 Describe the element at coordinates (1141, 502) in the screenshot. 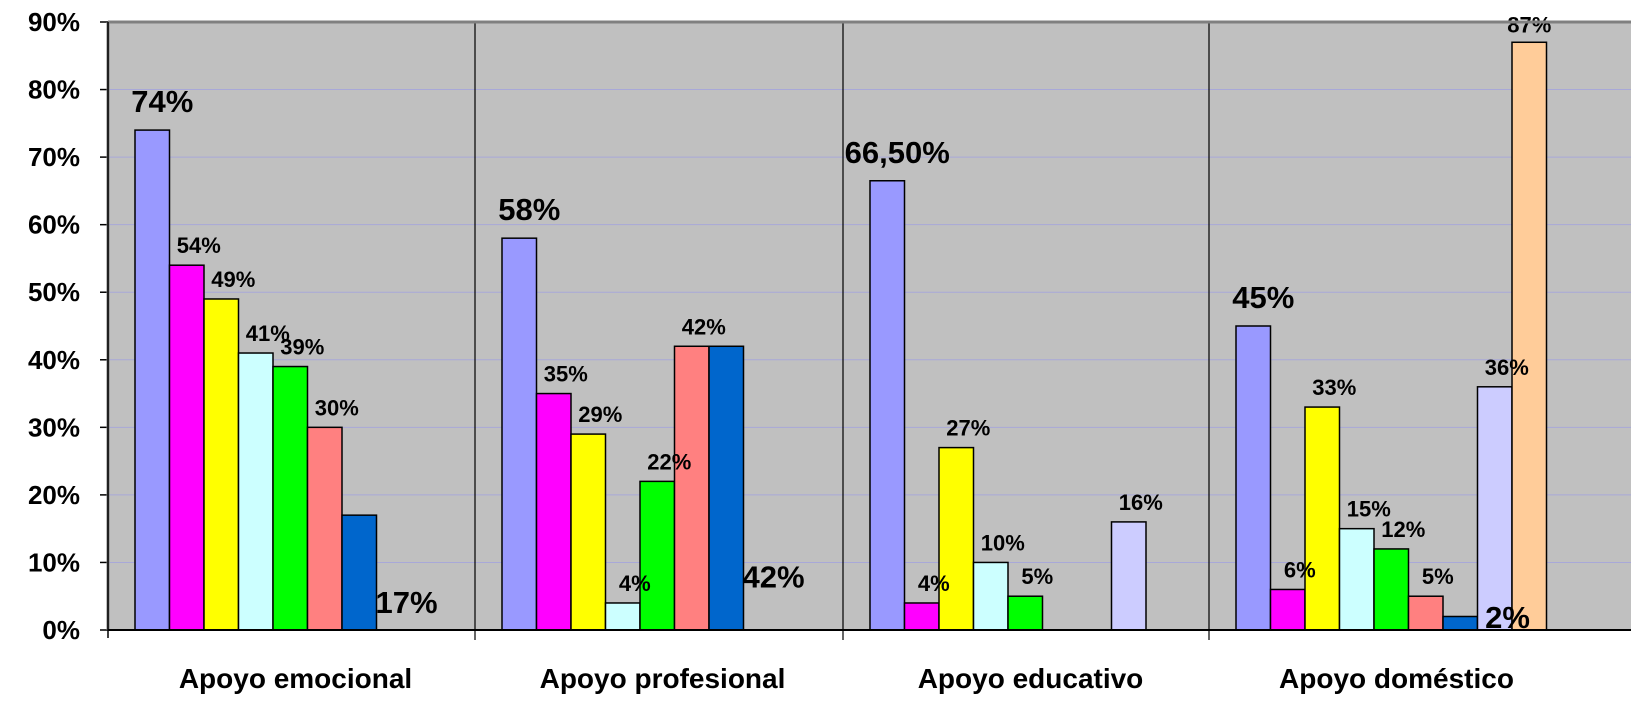

I see `data-label: 16%` at that location.